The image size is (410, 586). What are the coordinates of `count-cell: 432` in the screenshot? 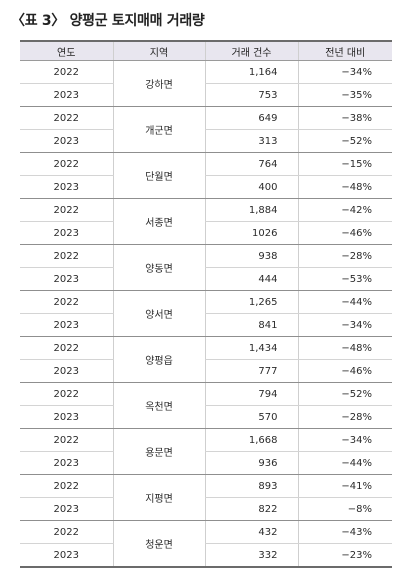 It's located at (251, 532).